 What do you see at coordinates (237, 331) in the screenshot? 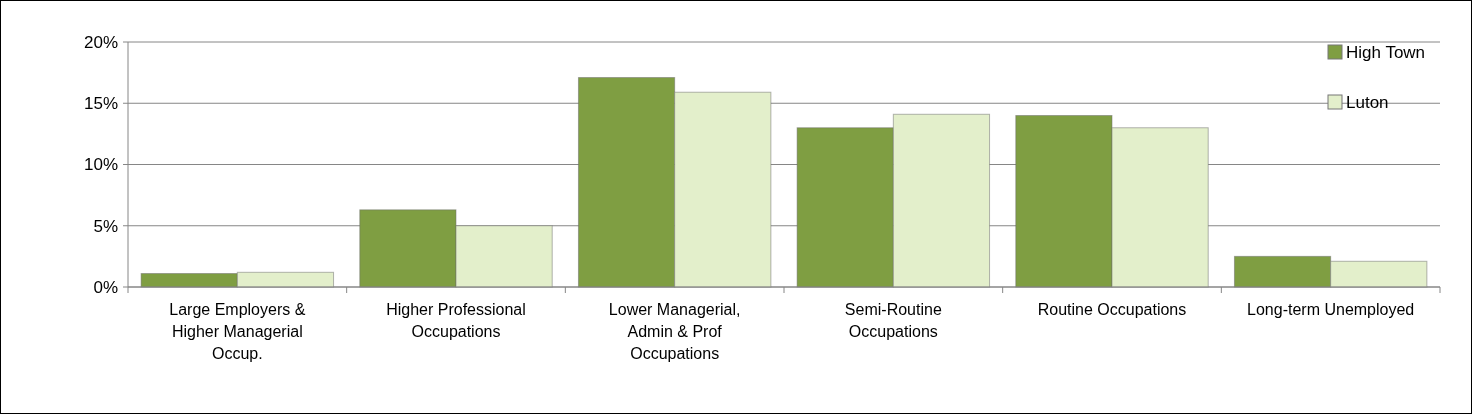
I see `x-tick-label: Large Employers & Higher Managerial Occup.` at bounding box center [237, 331].